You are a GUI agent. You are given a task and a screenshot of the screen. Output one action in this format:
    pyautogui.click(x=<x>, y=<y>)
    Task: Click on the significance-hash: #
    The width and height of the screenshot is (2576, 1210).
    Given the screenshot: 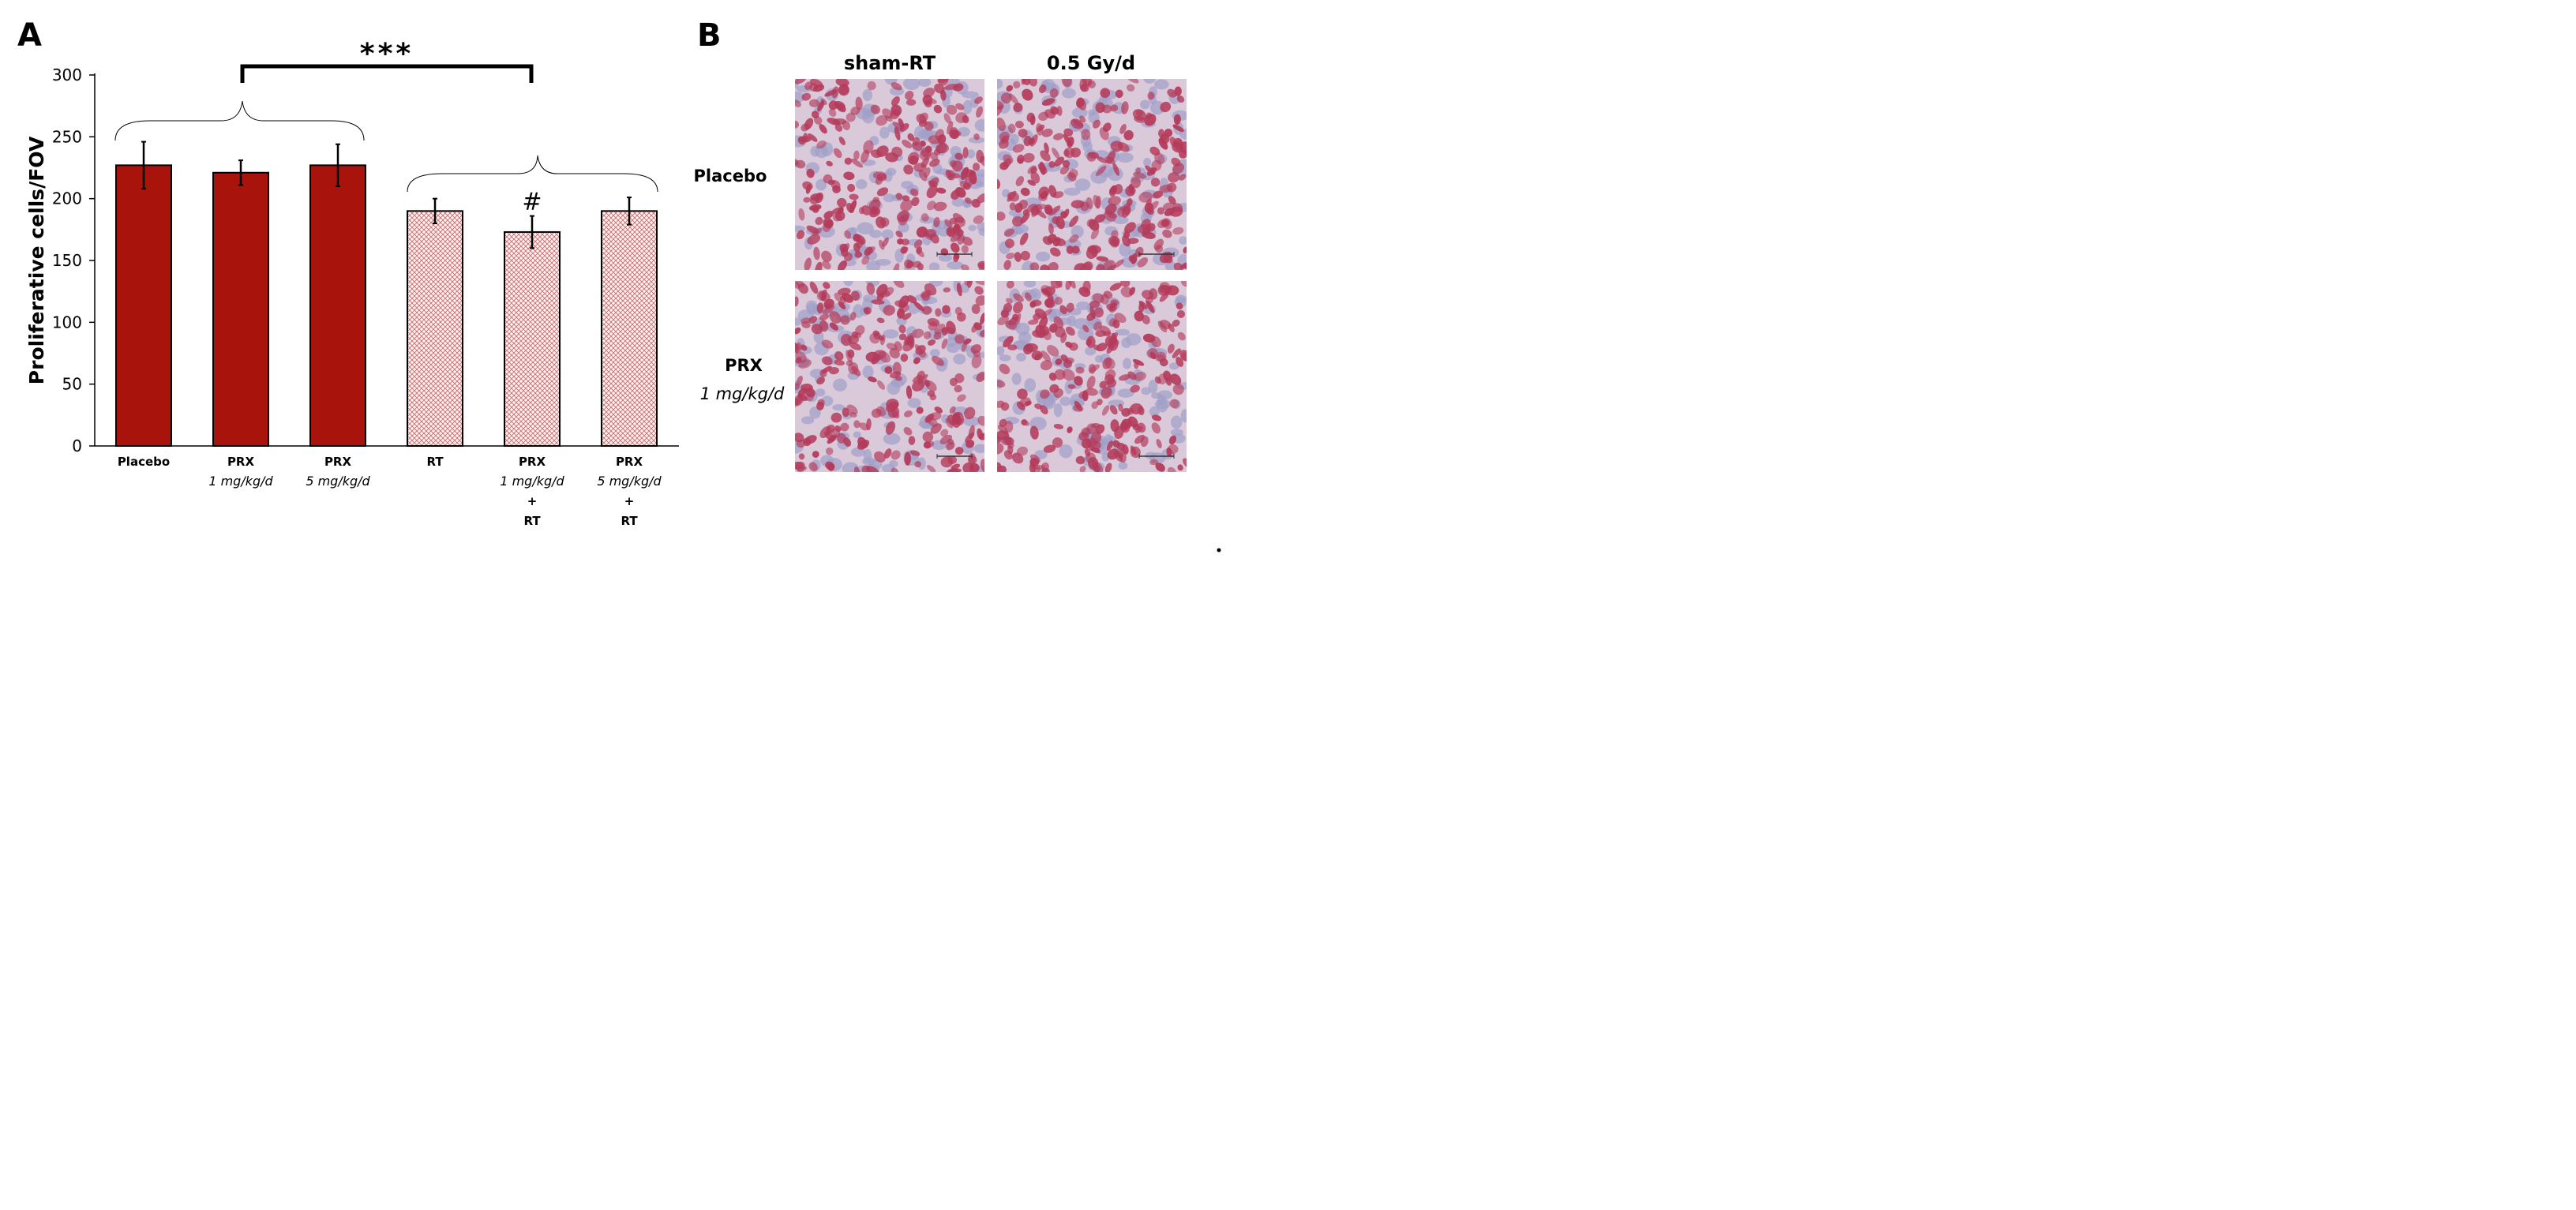 What is the action you would take?
    pyautogui.click(x=532, y=202)
    